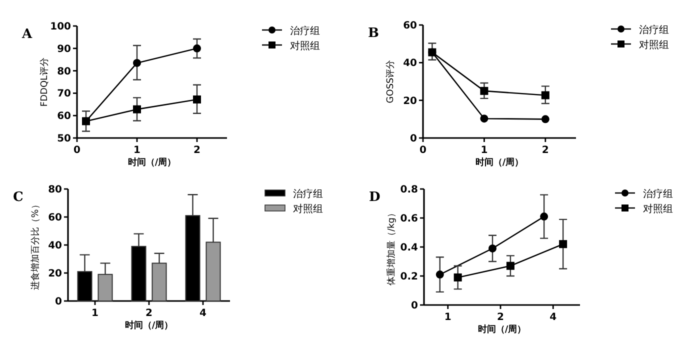 Image resolution: width=683 pixels, height=343 pixels. What do you see at coordinates (18, 197) in the screenshot?
I see `chart-title: C` at bounding box center [18, 197].